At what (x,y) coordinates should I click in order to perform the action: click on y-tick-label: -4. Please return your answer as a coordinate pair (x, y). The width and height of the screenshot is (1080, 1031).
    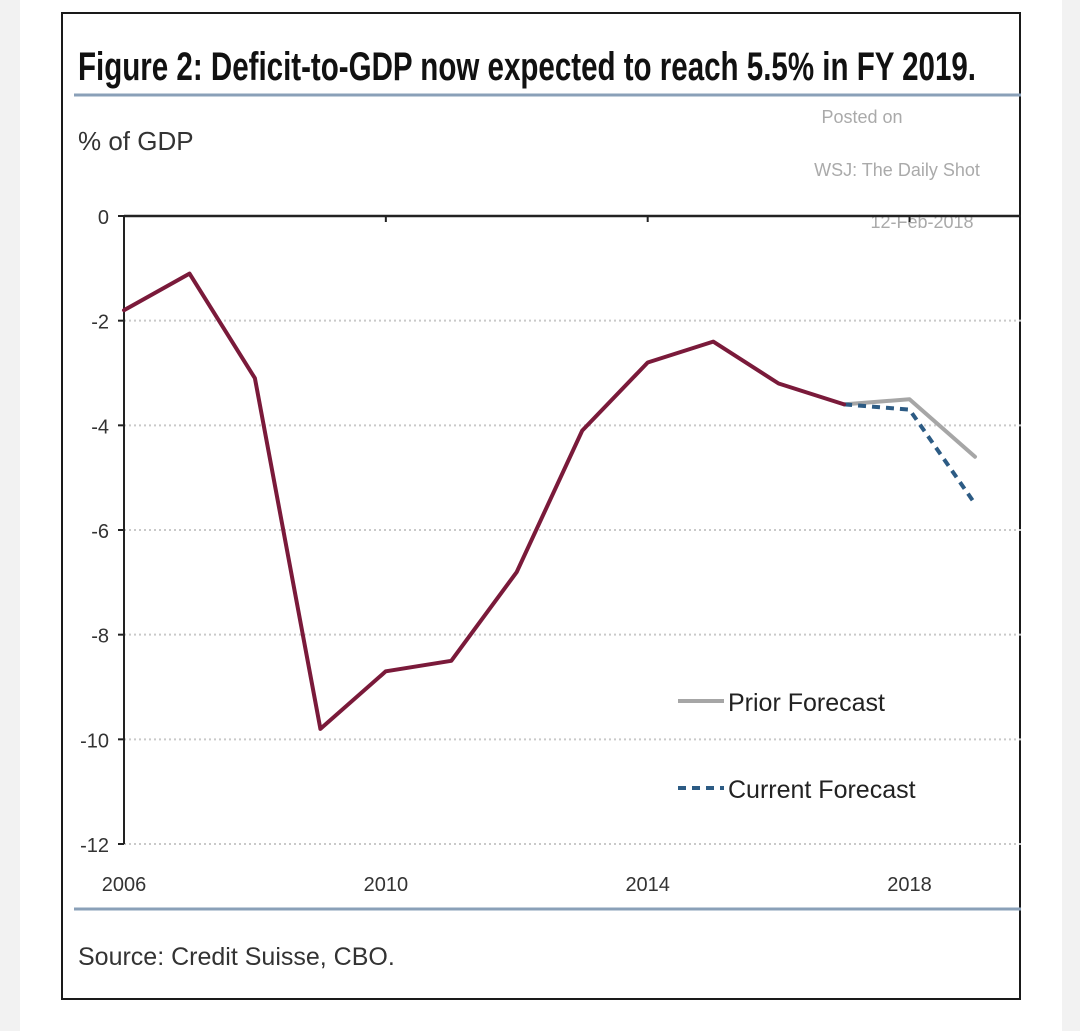
    Looking at the image, I should click on (100, 427).